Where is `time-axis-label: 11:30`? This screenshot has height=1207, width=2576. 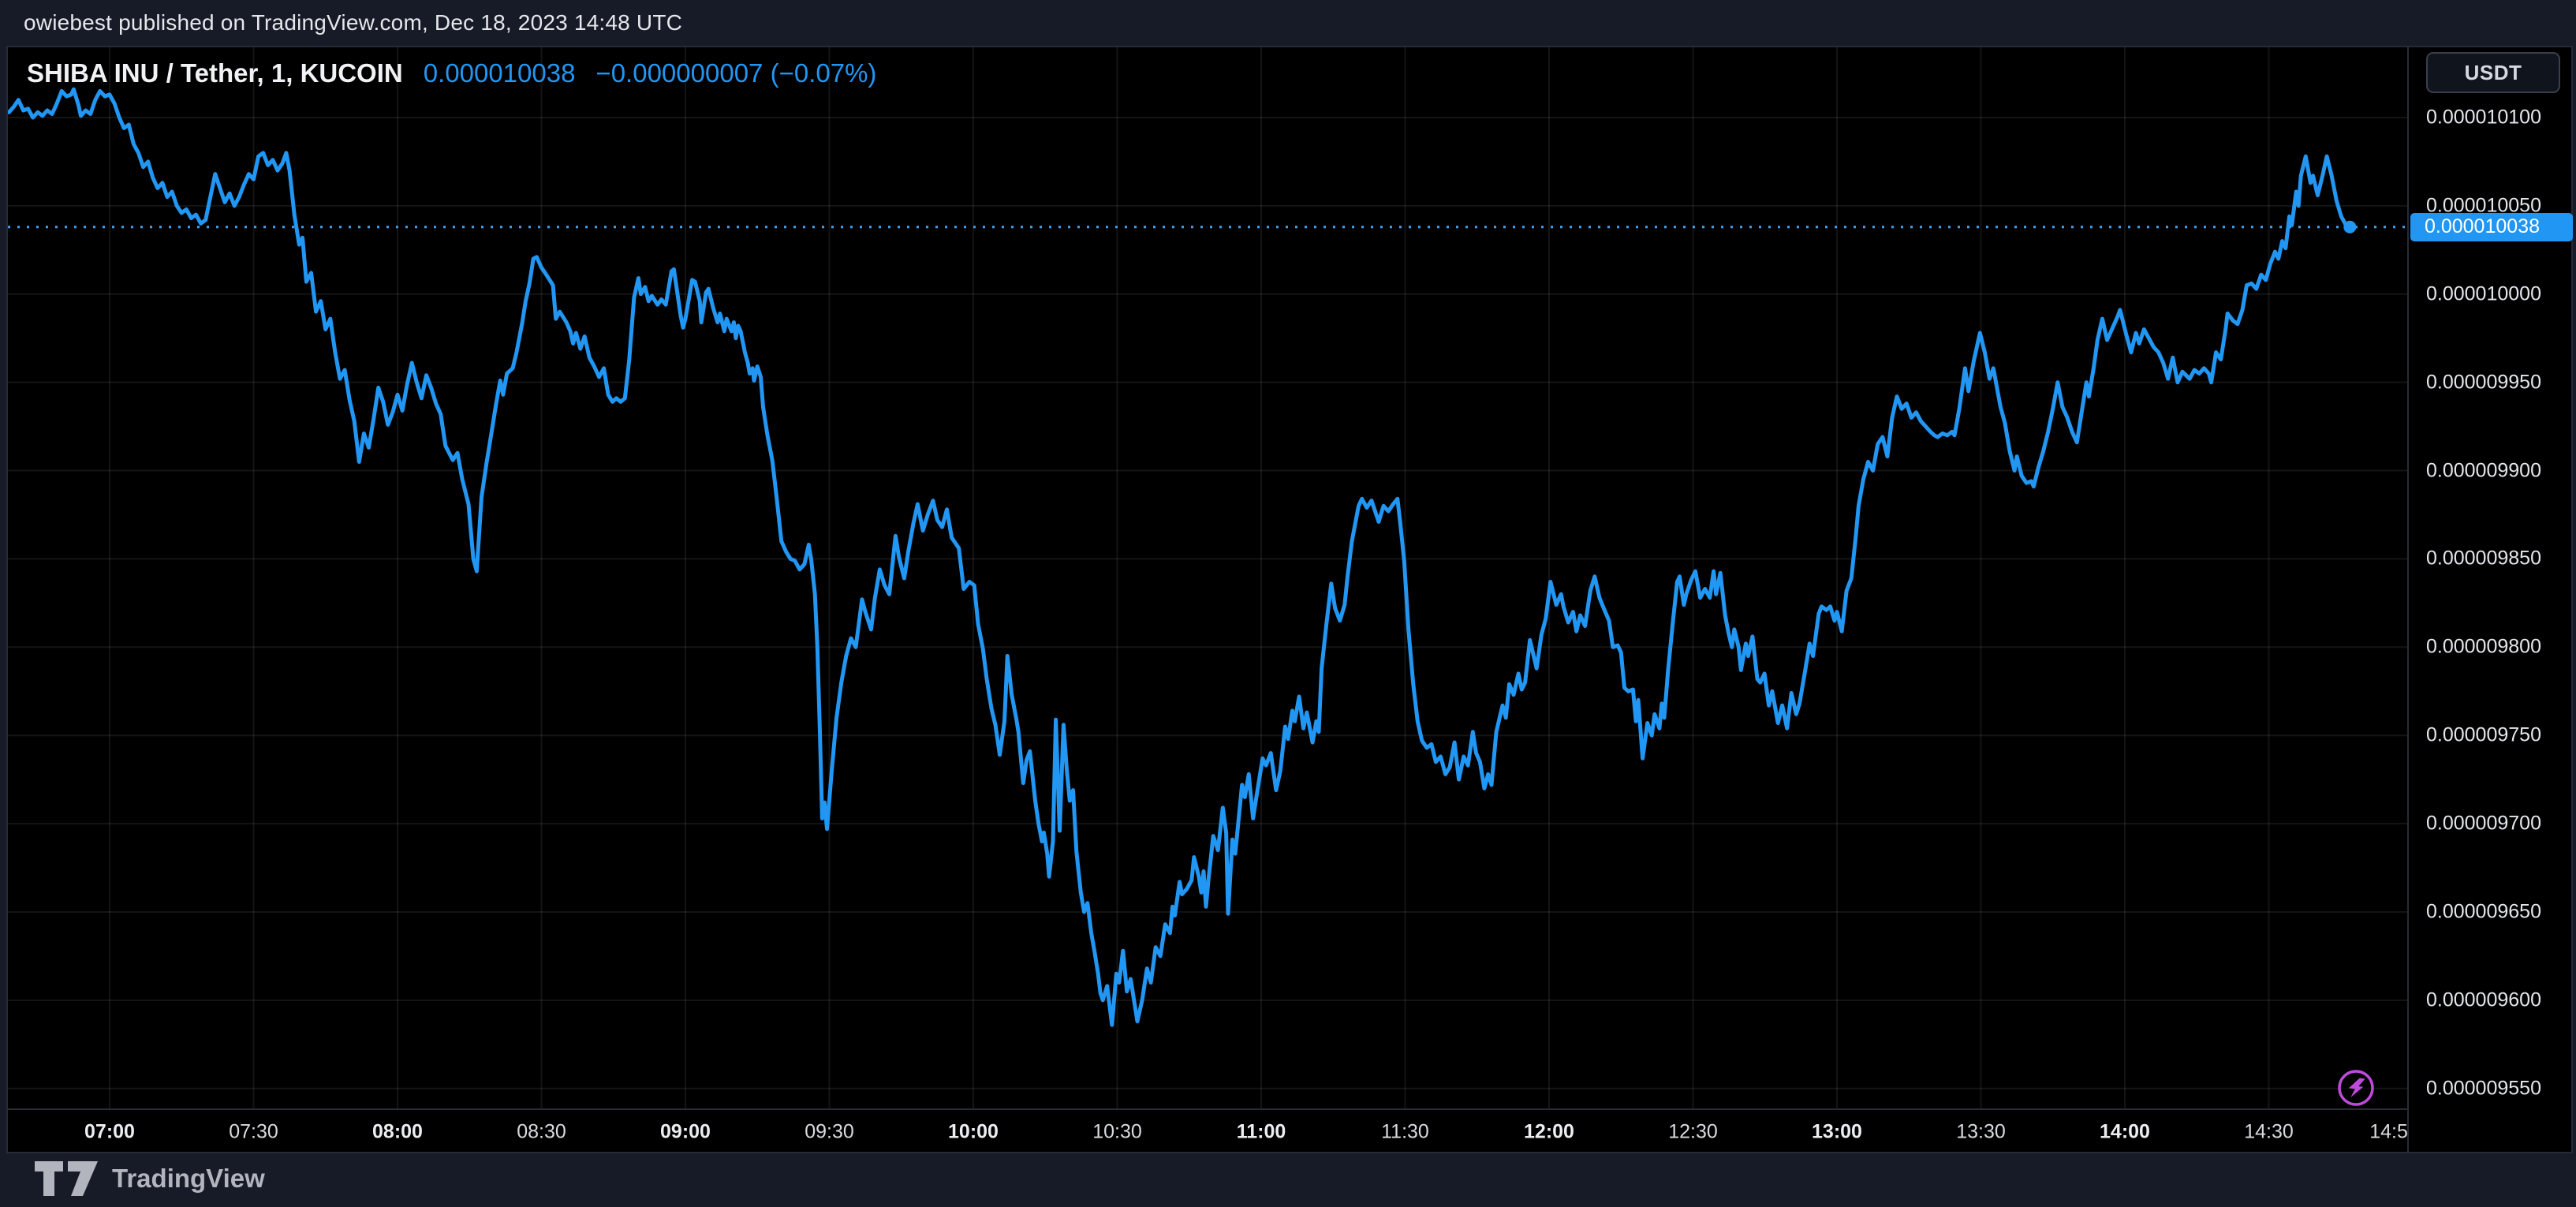
time-axis-label: 11:30 is located at coordinates (1405, 1131).